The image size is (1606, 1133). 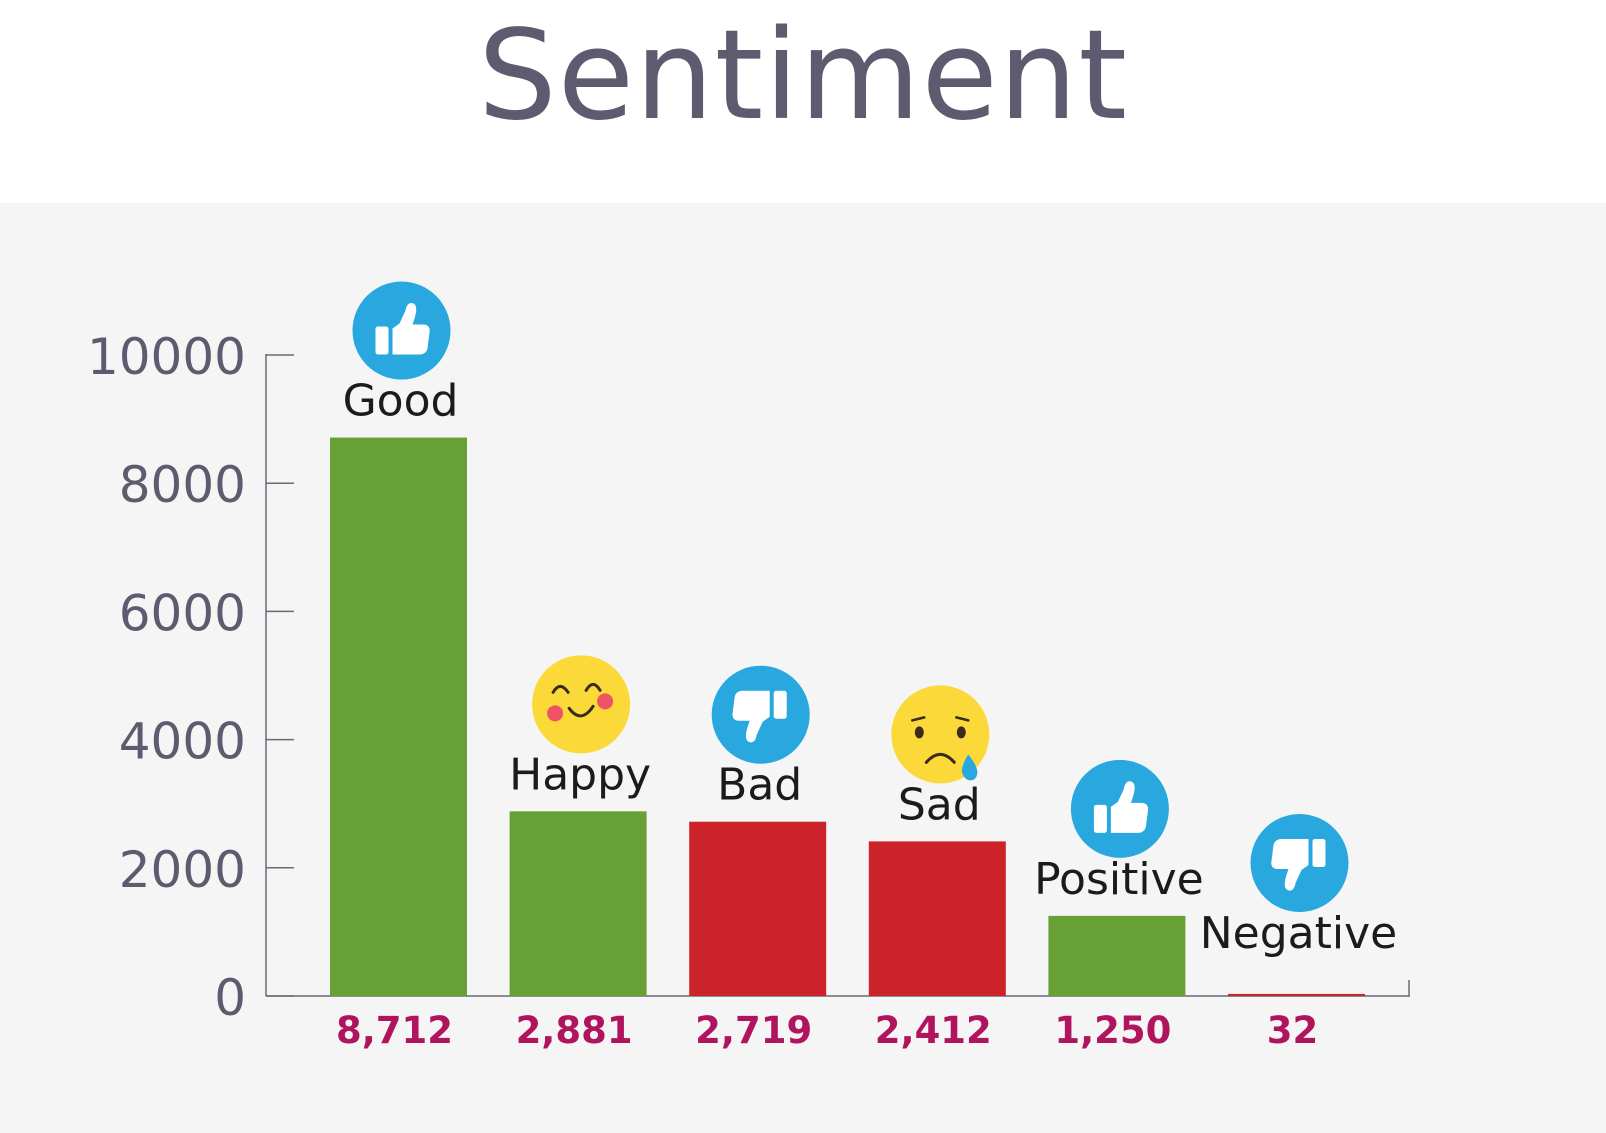 I want to click on y-tick-label: 6000, so click(x=182, y=613).